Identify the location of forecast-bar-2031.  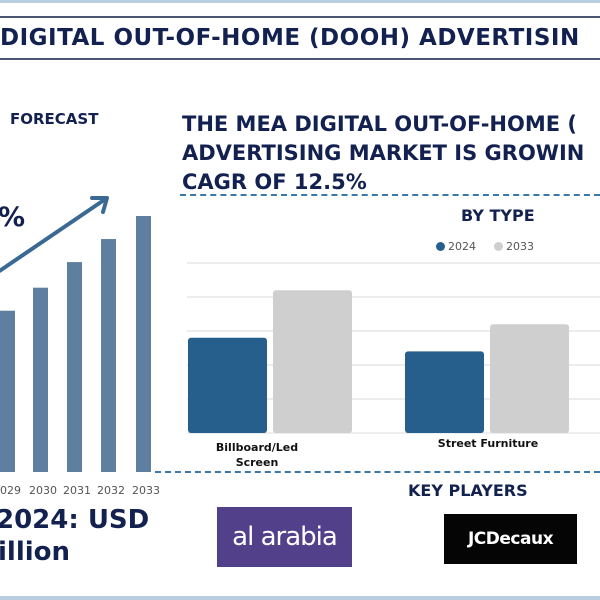
(74, 367).